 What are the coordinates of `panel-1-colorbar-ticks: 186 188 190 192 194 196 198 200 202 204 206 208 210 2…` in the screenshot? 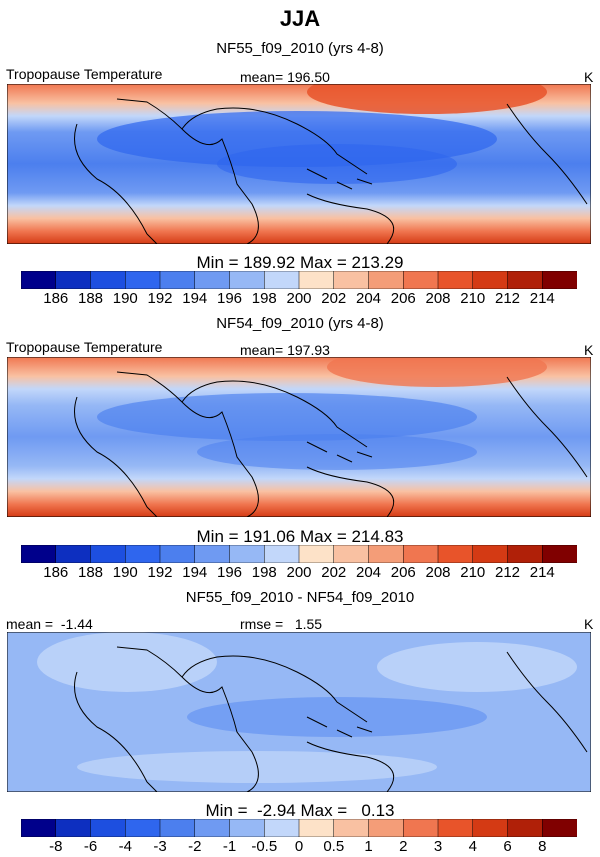 It's located at (299, 299).